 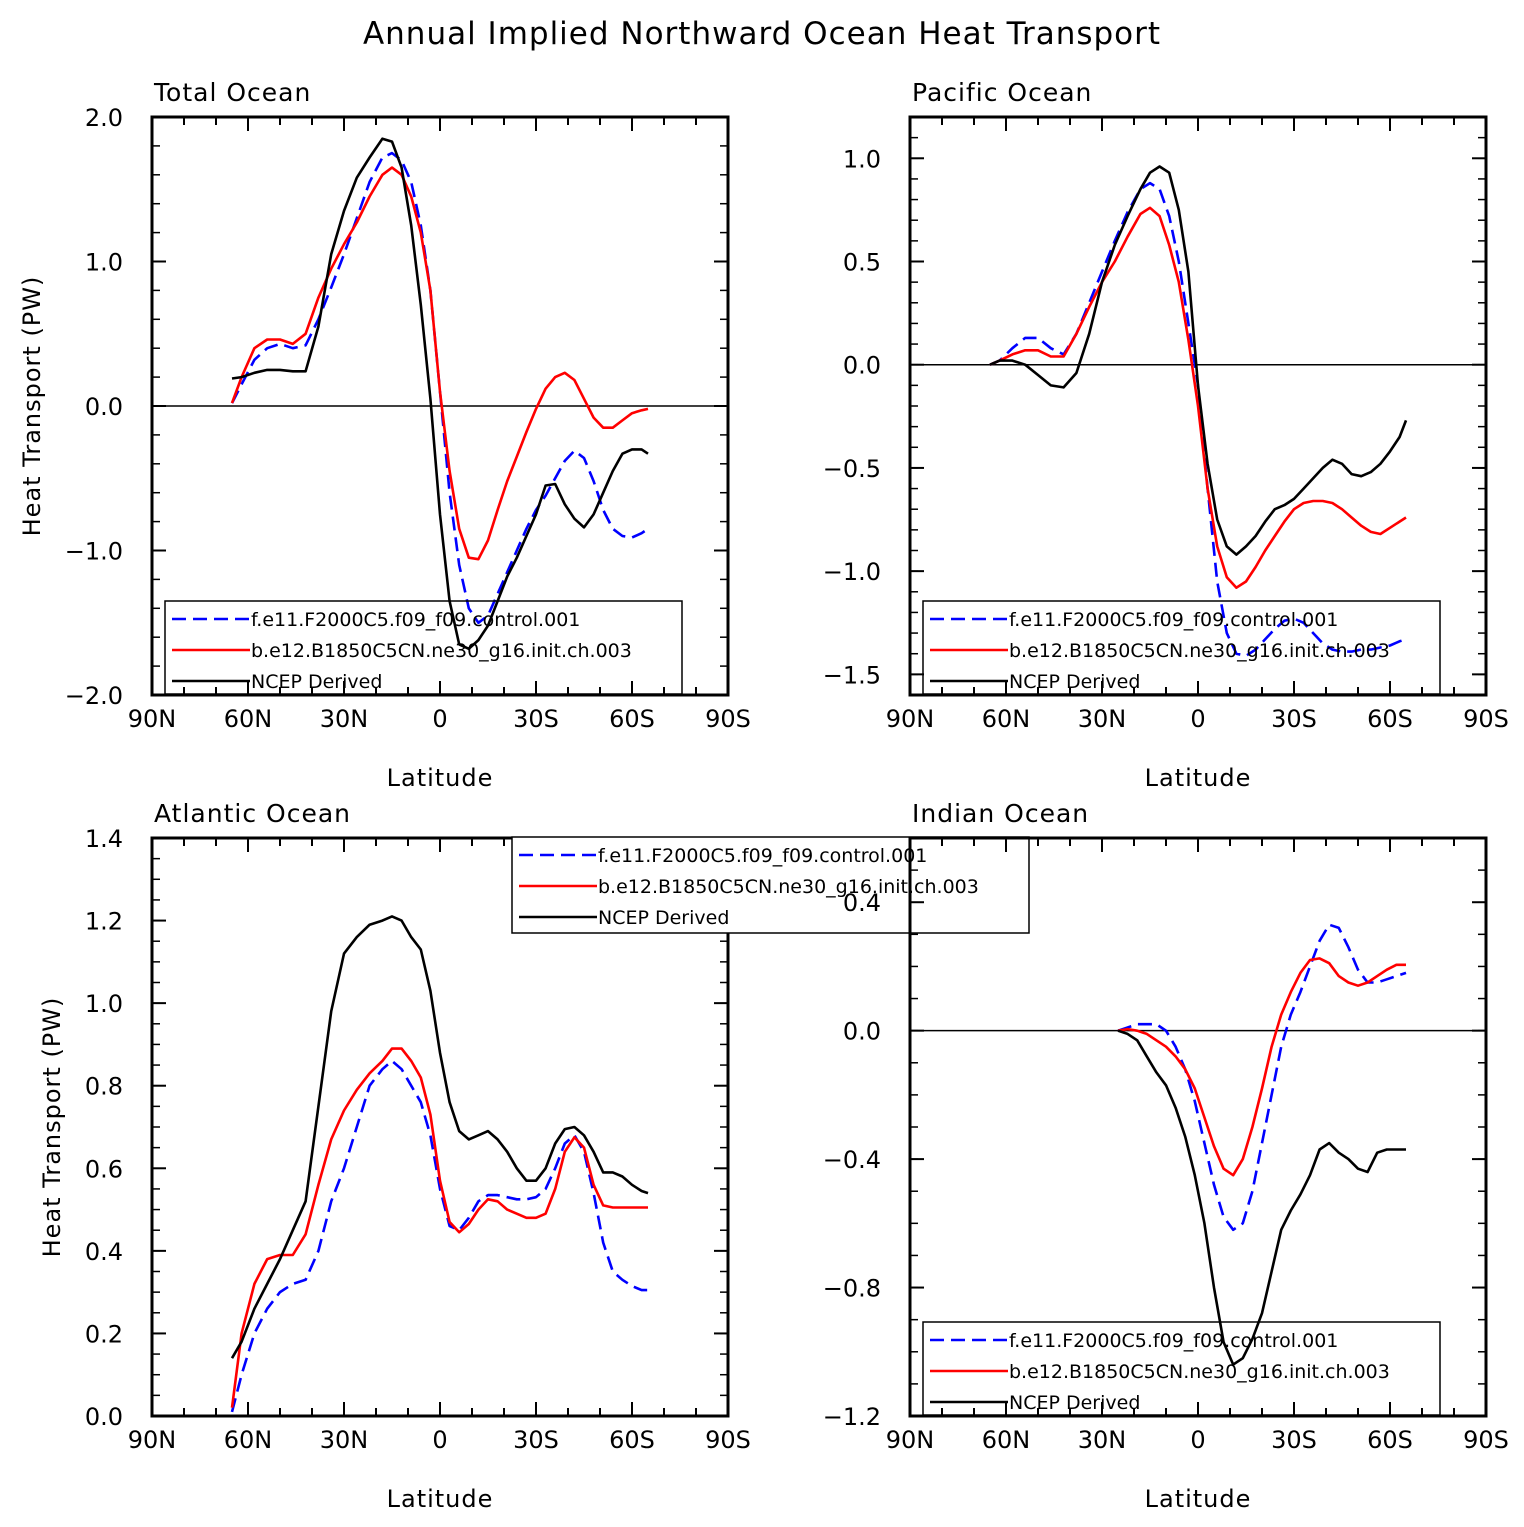 I want to click on y-tick-label: 0.2, so click(x=104, y=1334).